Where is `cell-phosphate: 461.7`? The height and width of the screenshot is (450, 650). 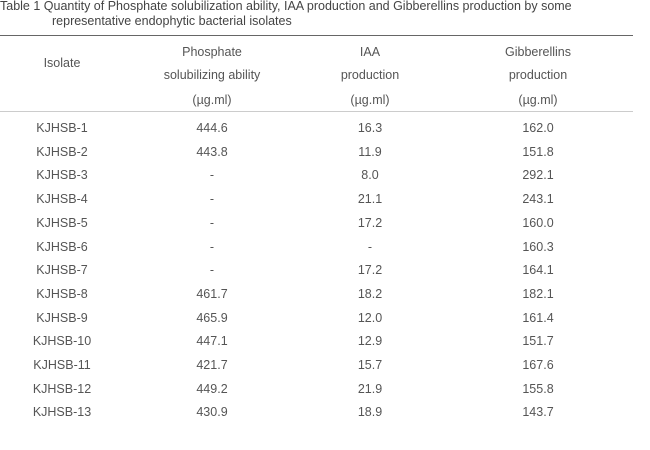
cell-phosphate: 461.7 is located at coordinates (212, 293).